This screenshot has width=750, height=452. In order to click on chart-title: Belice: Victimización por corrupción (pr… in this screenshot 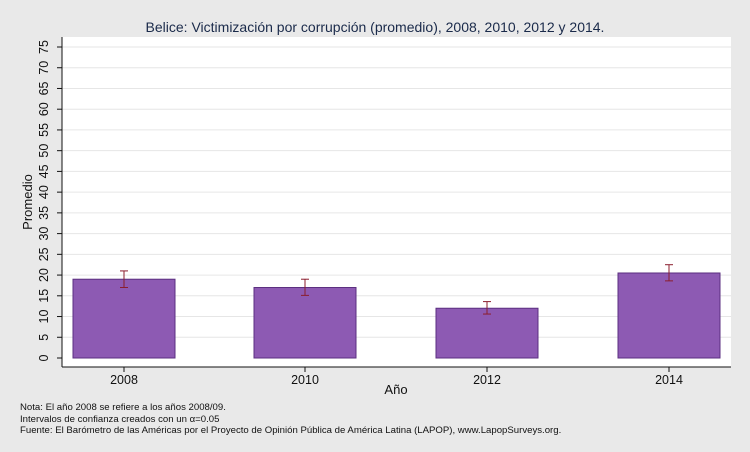, I will do `click(375, 27)`.